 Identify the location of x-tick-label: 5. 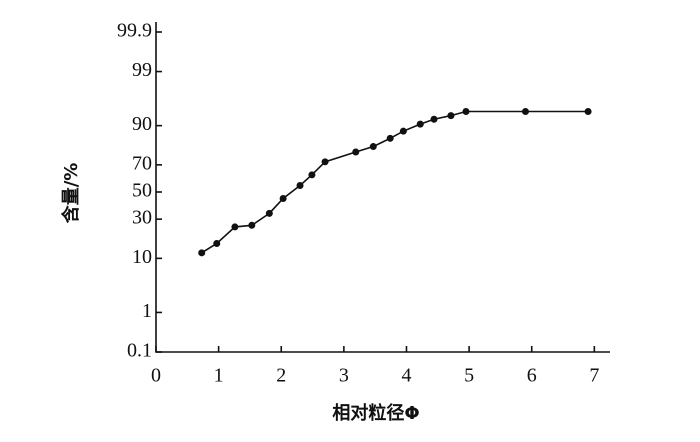
(469, 376).